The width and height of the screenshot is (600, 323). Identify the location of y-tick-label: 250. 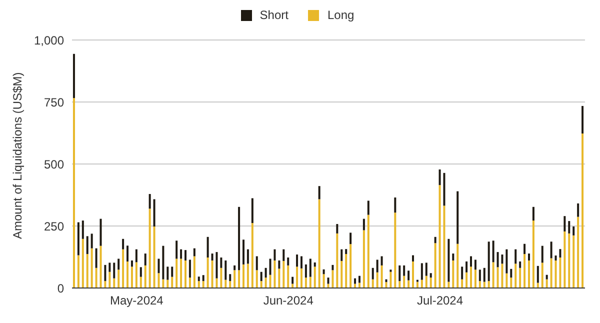
(54, 226).